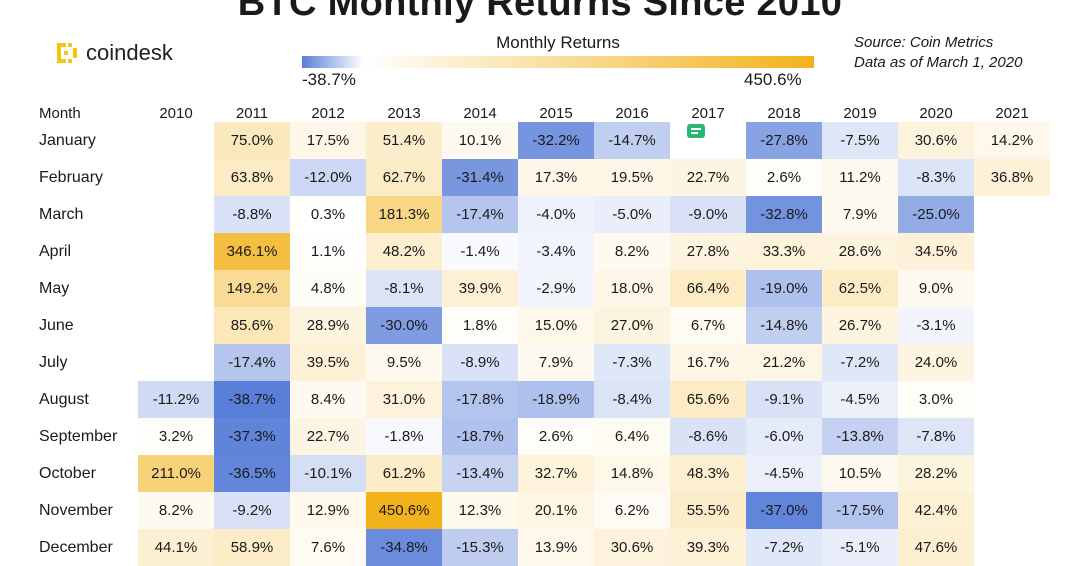 This screenshot has height=566, width=1080. What do you see at coordinates (129, 52) in the screenshot?
I see `logo-text: coindesk` at bounding box center [129, 52].